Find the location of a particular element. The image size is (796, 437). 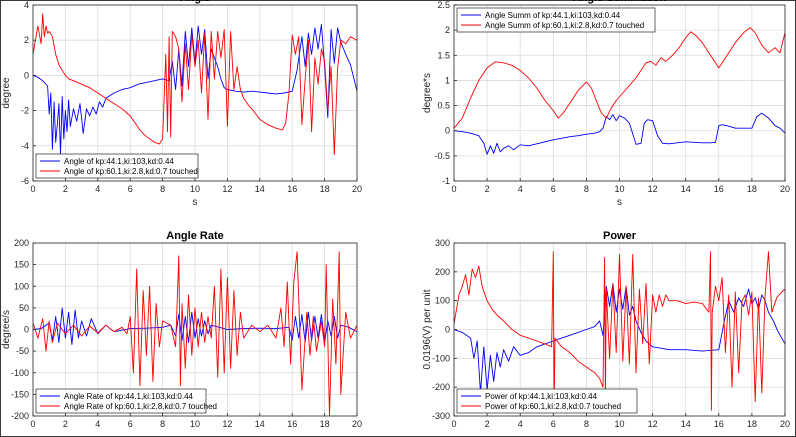

y-tick-label: 2.5 is located at coordinates (443, 5).